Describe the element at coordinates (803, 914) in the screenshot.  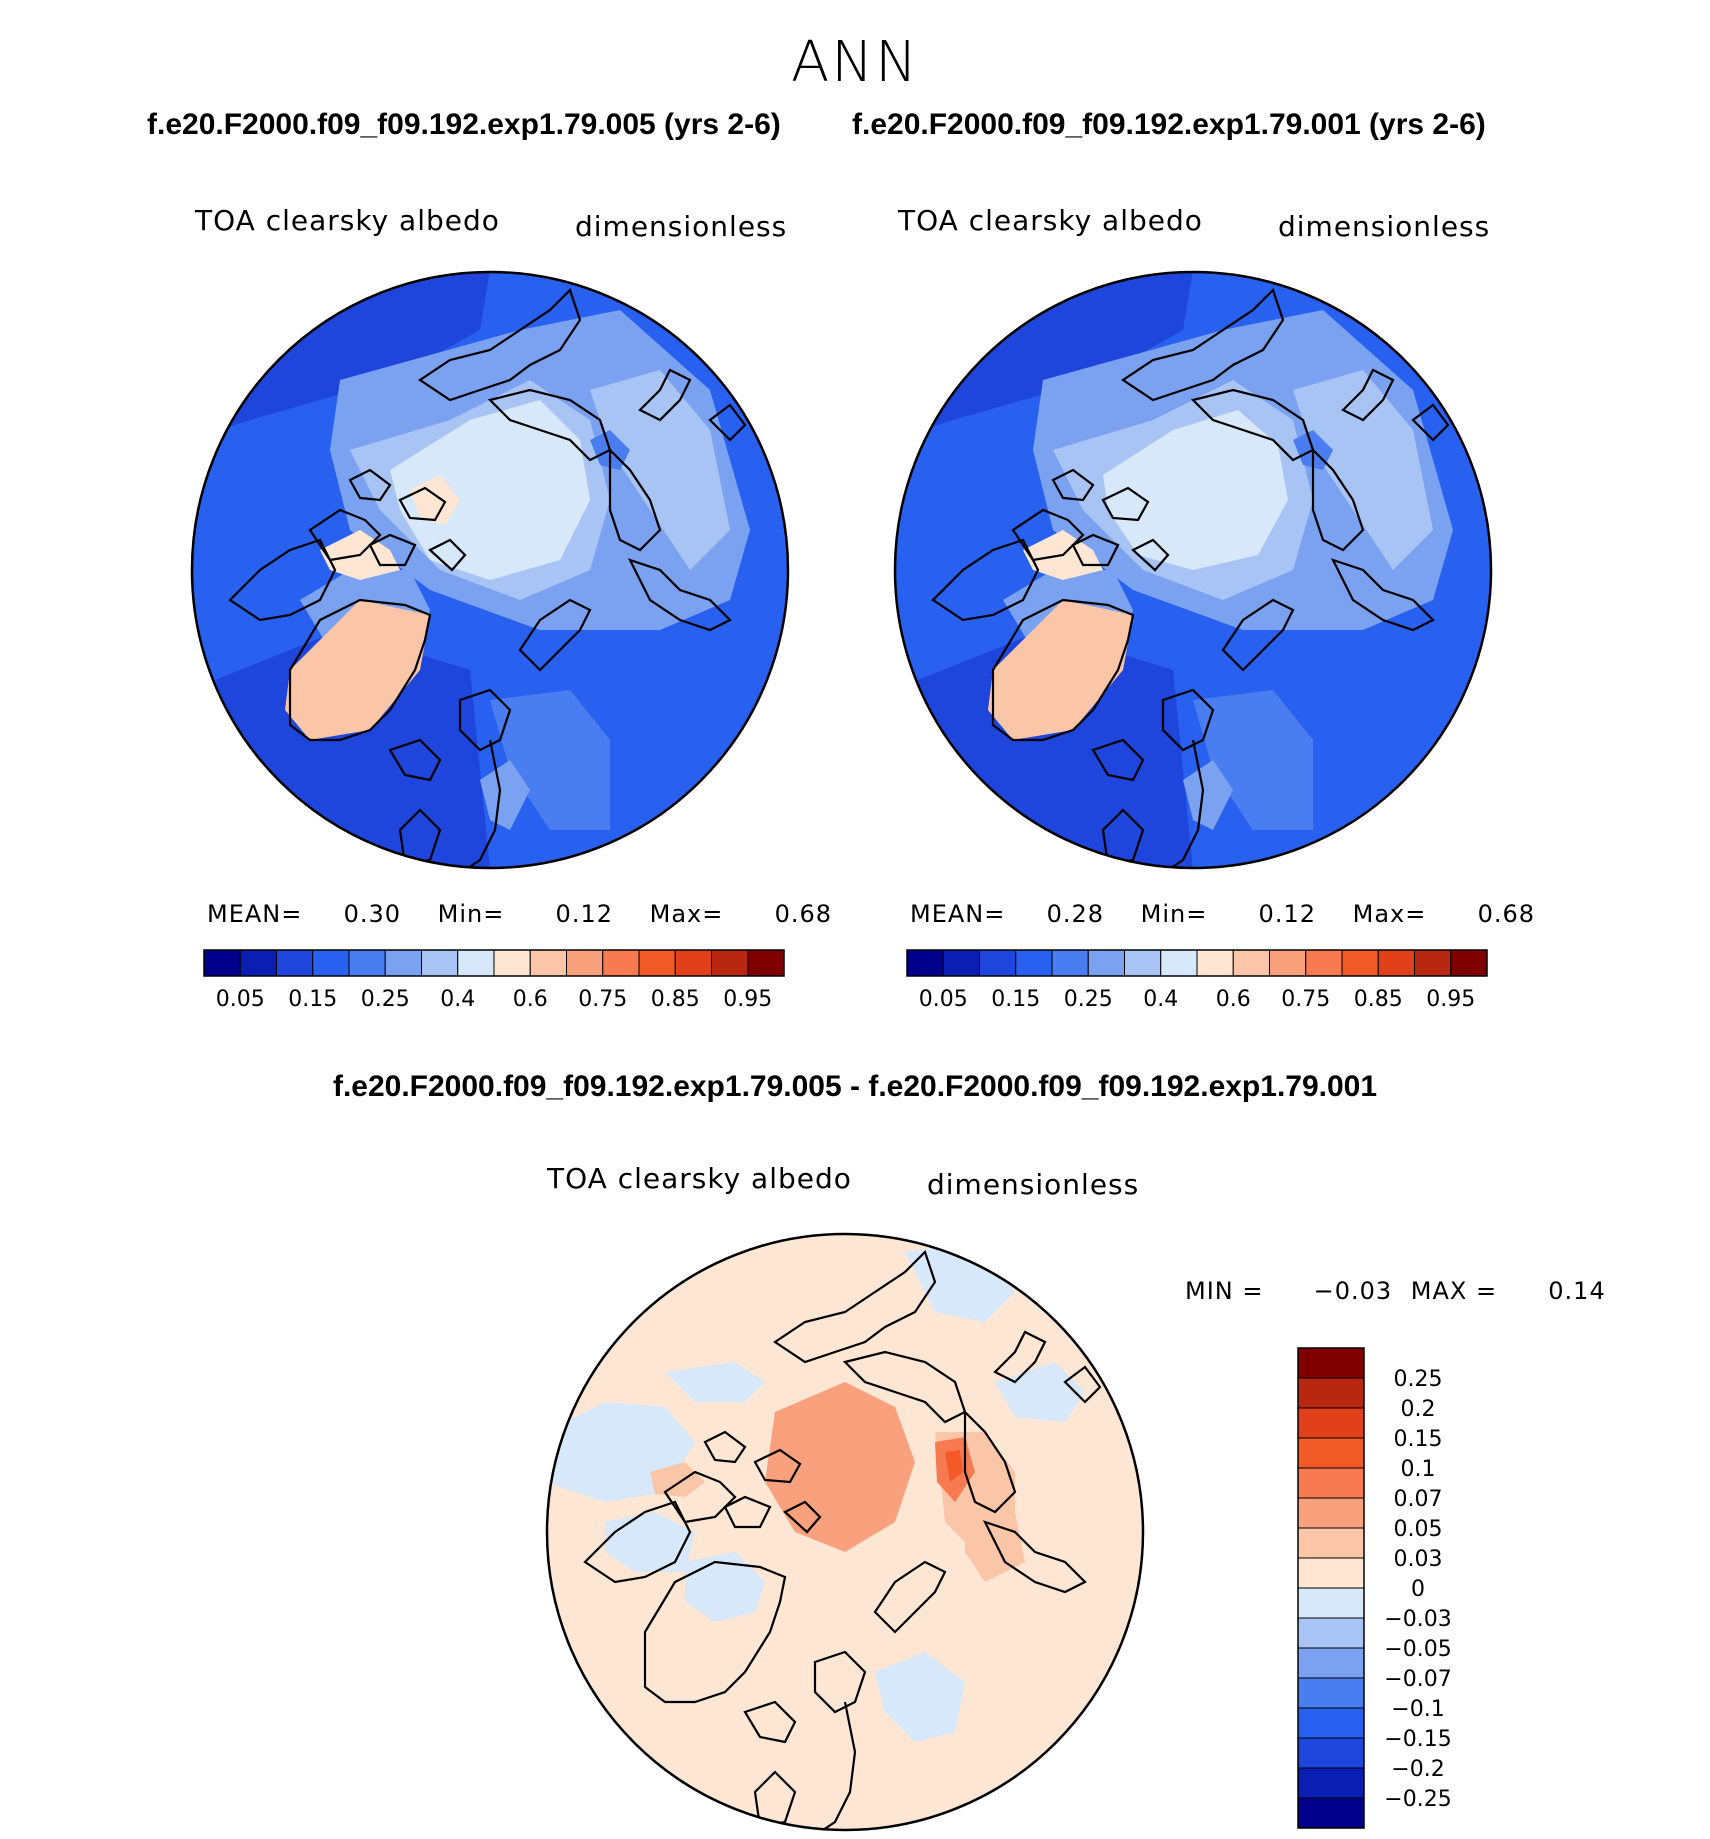
I see `panel1-max-value: 0.68` at that location.